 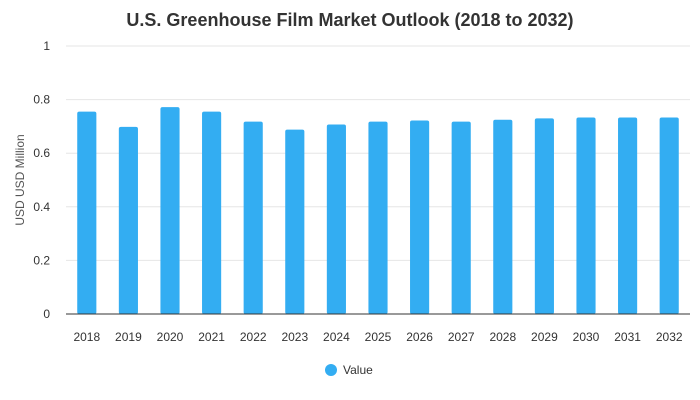 What do you see at coordinates (41, 260) in the screenshot?
I see `y-tick-label: 0.2` at bounding box center [41, 260].